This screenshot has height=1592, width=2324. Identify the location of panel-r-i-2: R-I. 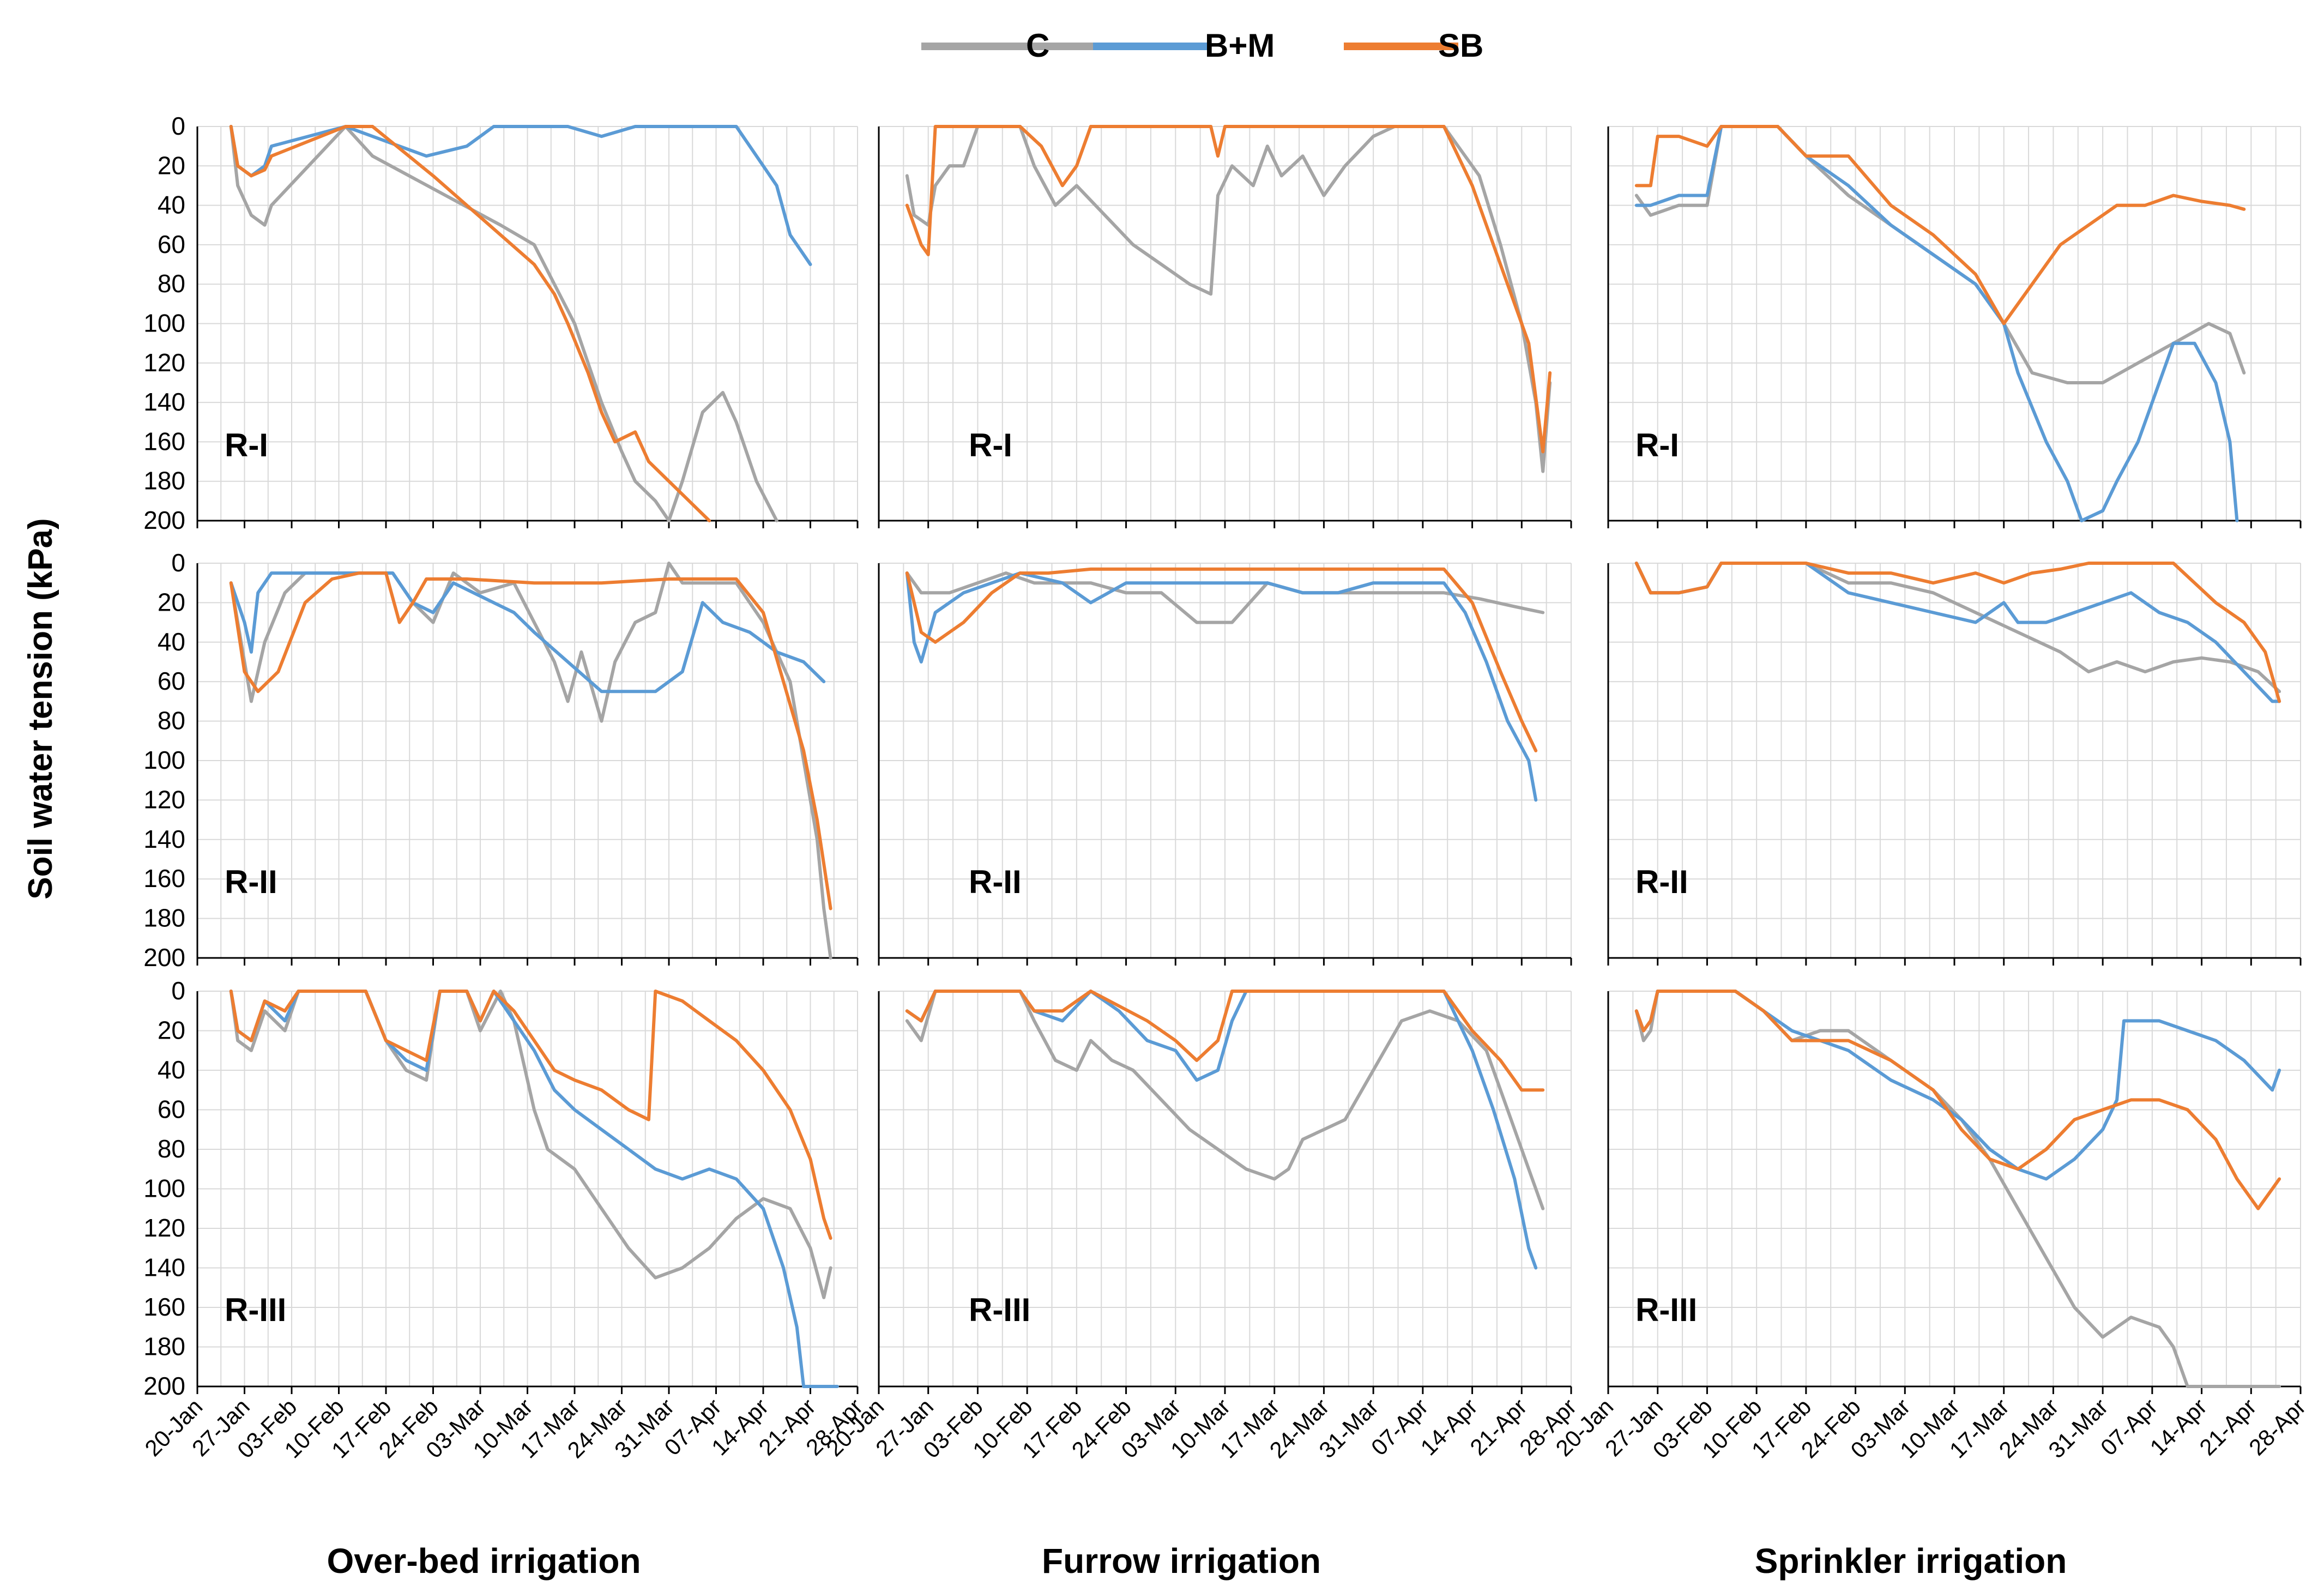
(1954, 326).